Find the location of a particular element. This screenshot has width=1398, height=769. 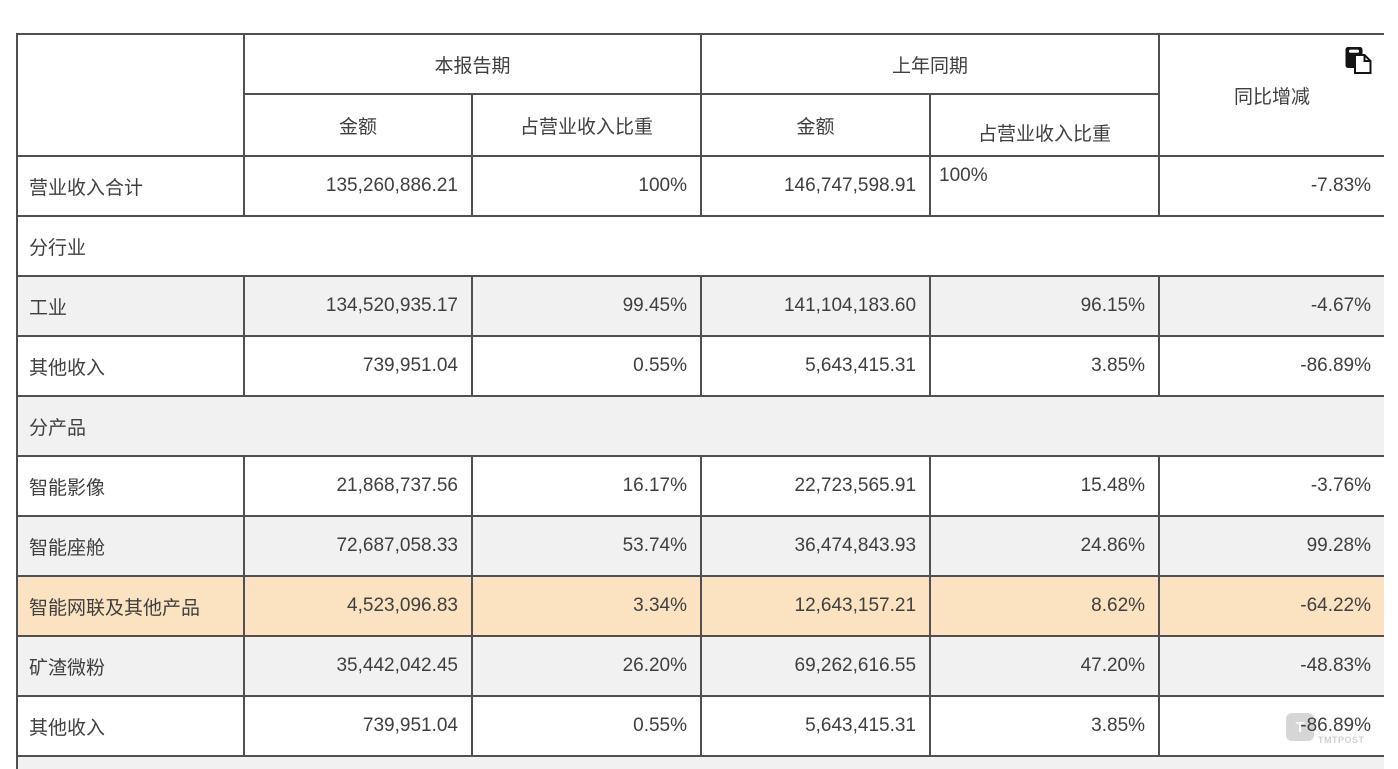

yoy-value: 99.28% is located at coordinates (1271, 546).